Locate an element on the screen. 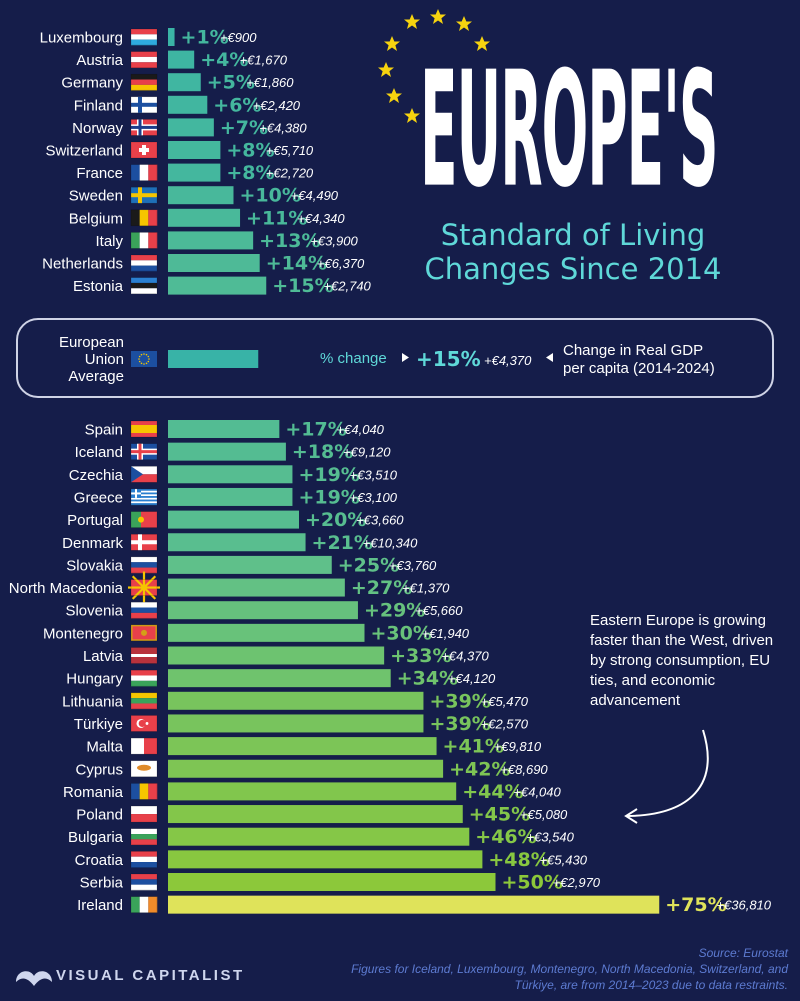 Image resolution: width=800 pixels, height=1001 pixels. country-label: Slovakia is located at coordinates (94, 565).